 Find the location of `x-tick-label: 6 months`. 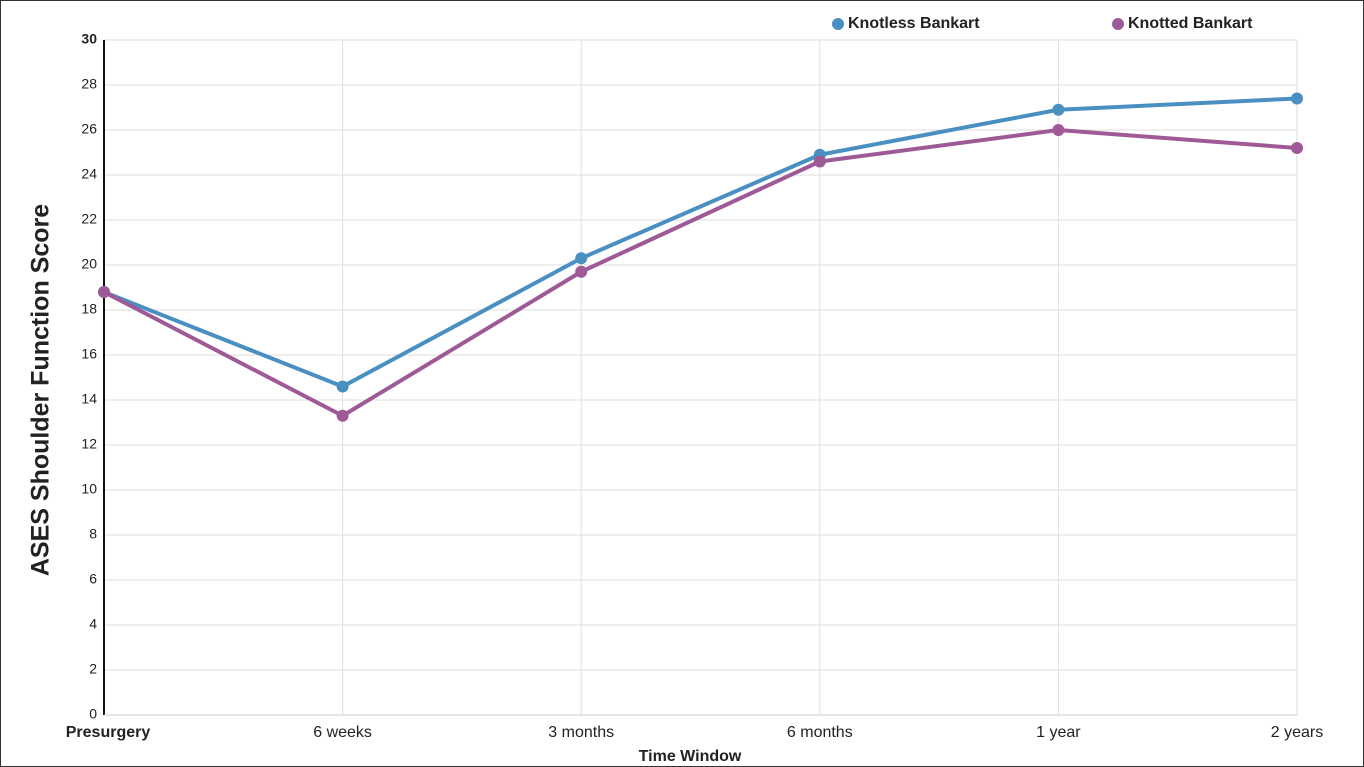

x-tick-label: 6 months is located at coordinates (820, 732).